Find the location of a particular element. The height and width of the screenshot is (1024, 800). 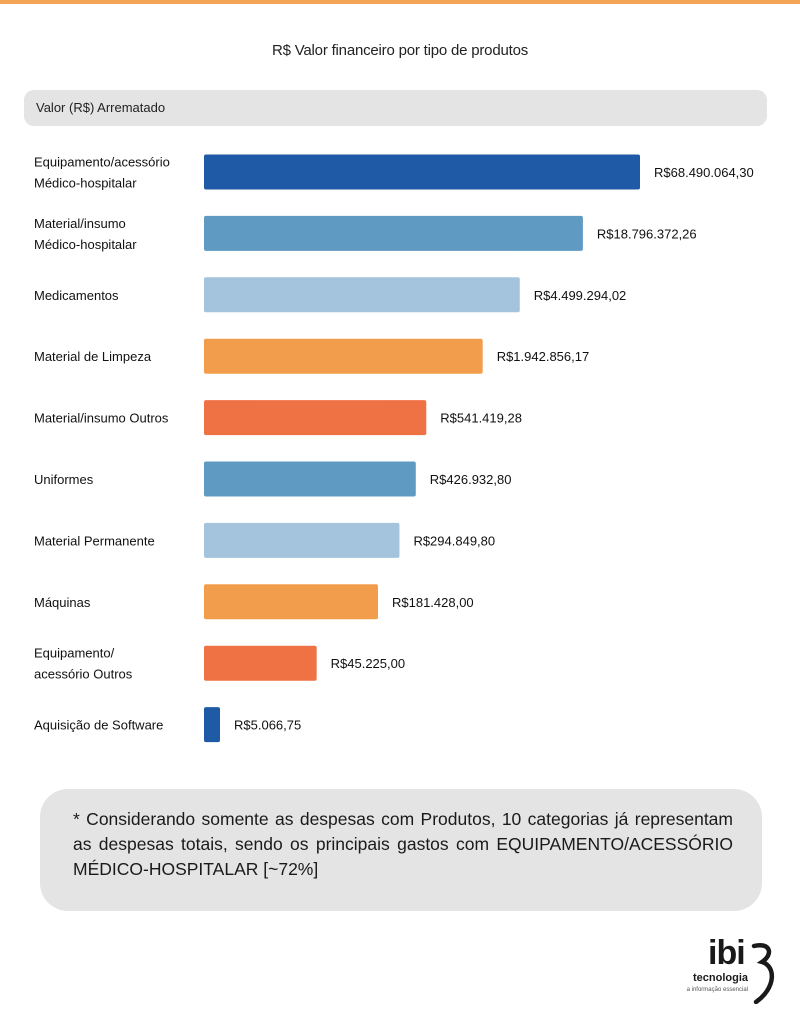

category-label: Material de Limpeza is located at coordinates (93, 356).